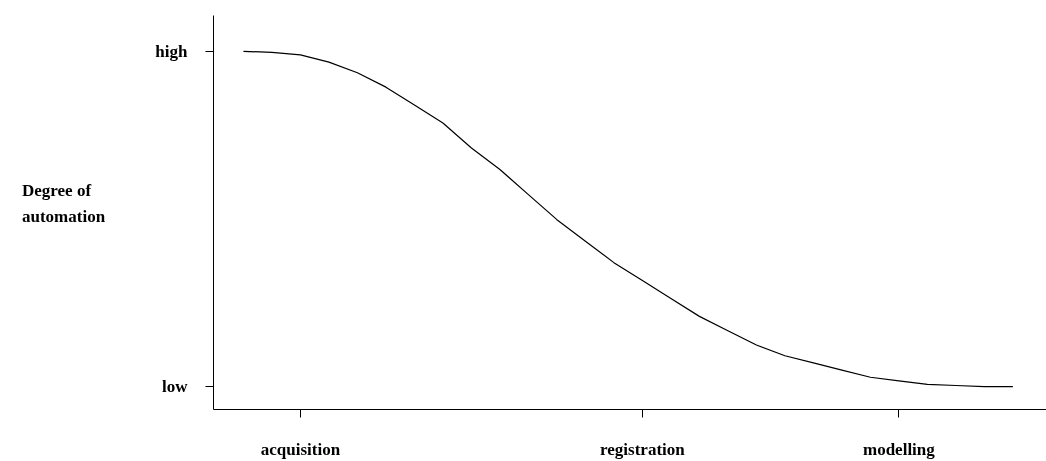  I want to click on text: low, so click(175, 387).